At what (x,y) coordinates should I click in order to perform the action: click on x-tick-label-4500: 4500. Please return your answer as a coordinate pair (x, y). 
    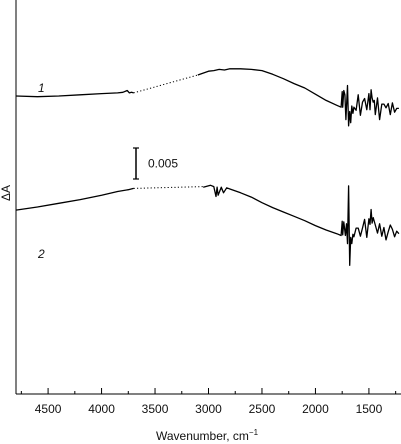
    Looking at the image, I should click on (48, 409).